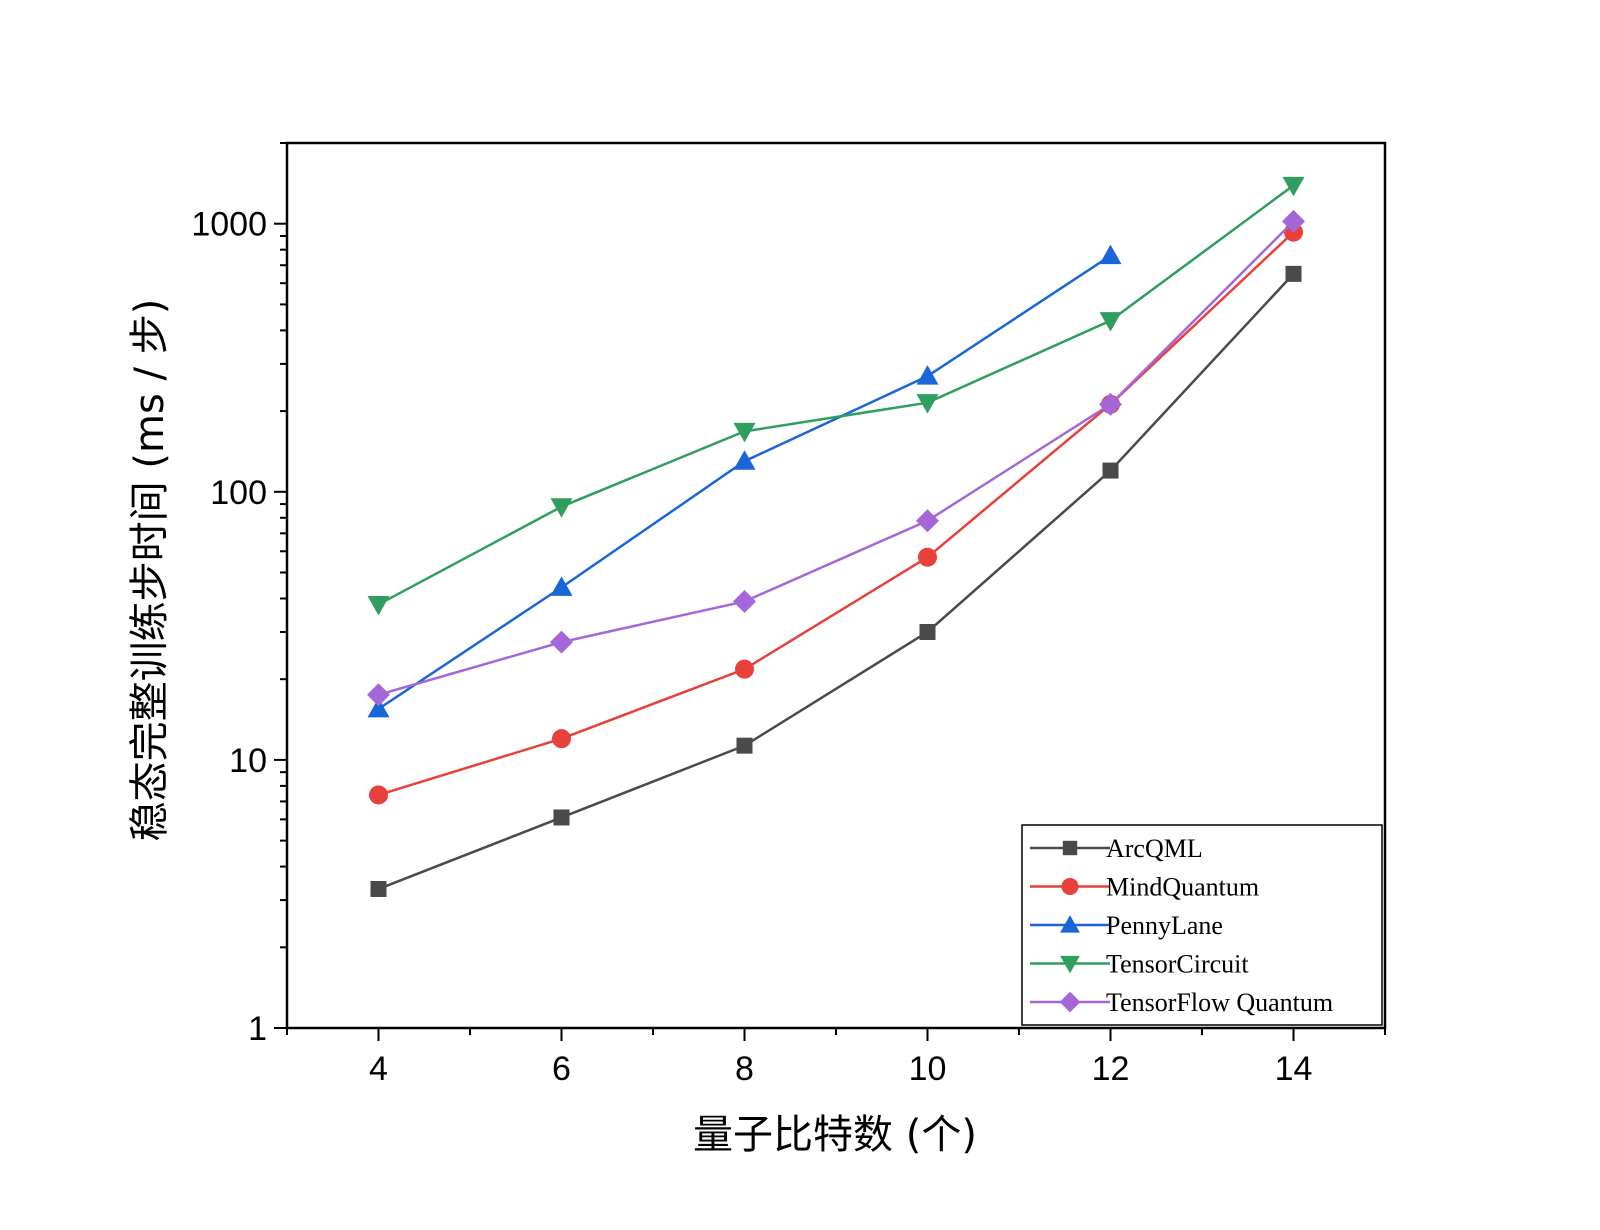 Image resolution: width=1600 pixels, height=1230 pixels. I want to click on legend-item: MindQuantum, so click(1144, 887).